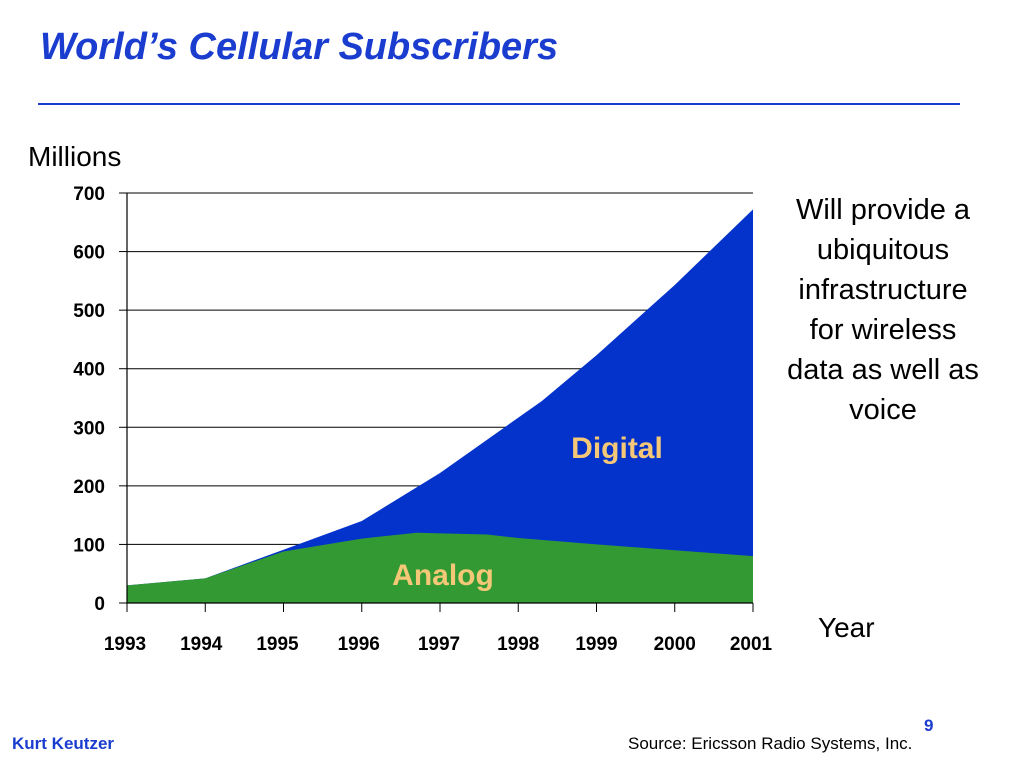 Image resolution: width=1024 pixels, height=768 pixels. What do you see at coordinates (929, 725) in the screenshot?
I see `page-number: 9` at bounding box center [929, 725].